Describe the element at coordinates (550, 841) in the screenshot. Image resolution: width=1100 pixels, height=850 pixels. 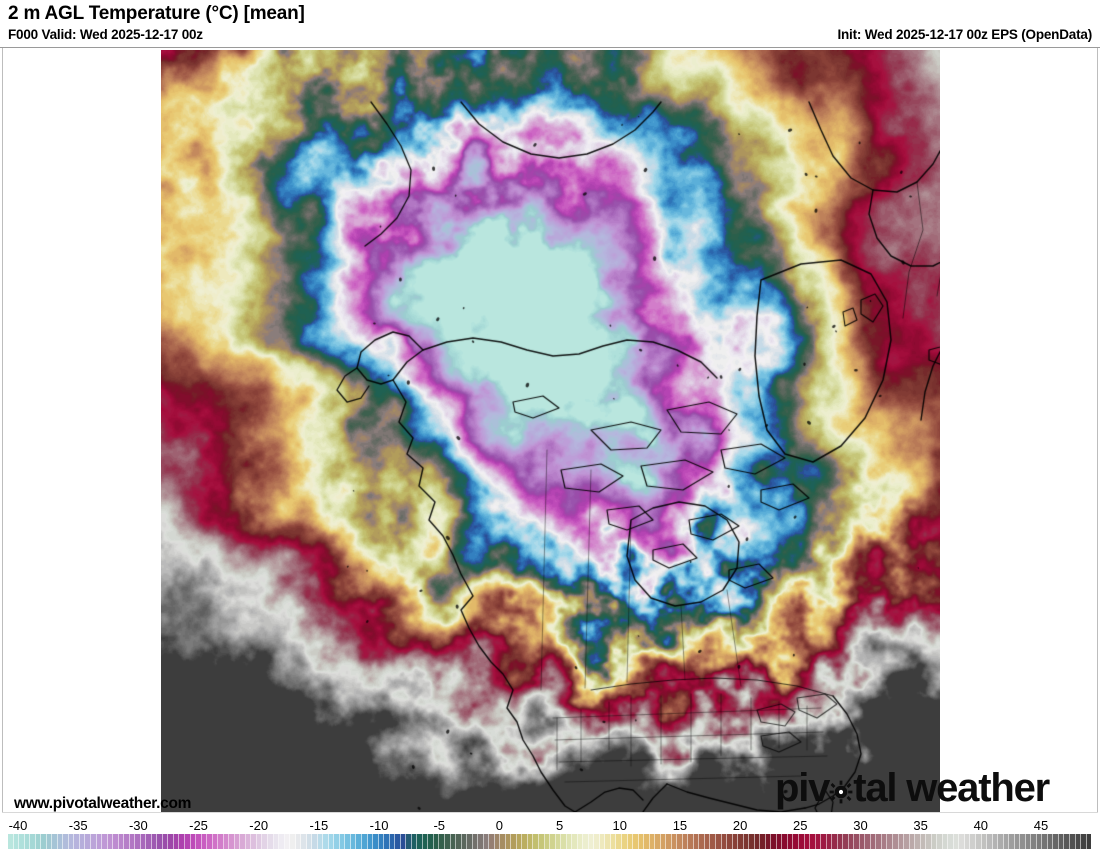
I see `colorbar` at that location.